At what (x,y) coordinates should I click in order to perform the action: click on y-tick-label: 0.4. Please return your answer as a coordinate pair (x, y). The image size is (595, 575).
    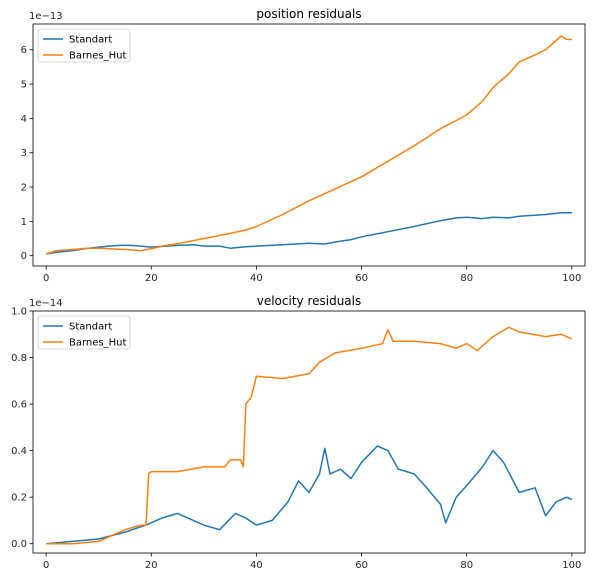
    Looking at the image, I should click on (19, 451).